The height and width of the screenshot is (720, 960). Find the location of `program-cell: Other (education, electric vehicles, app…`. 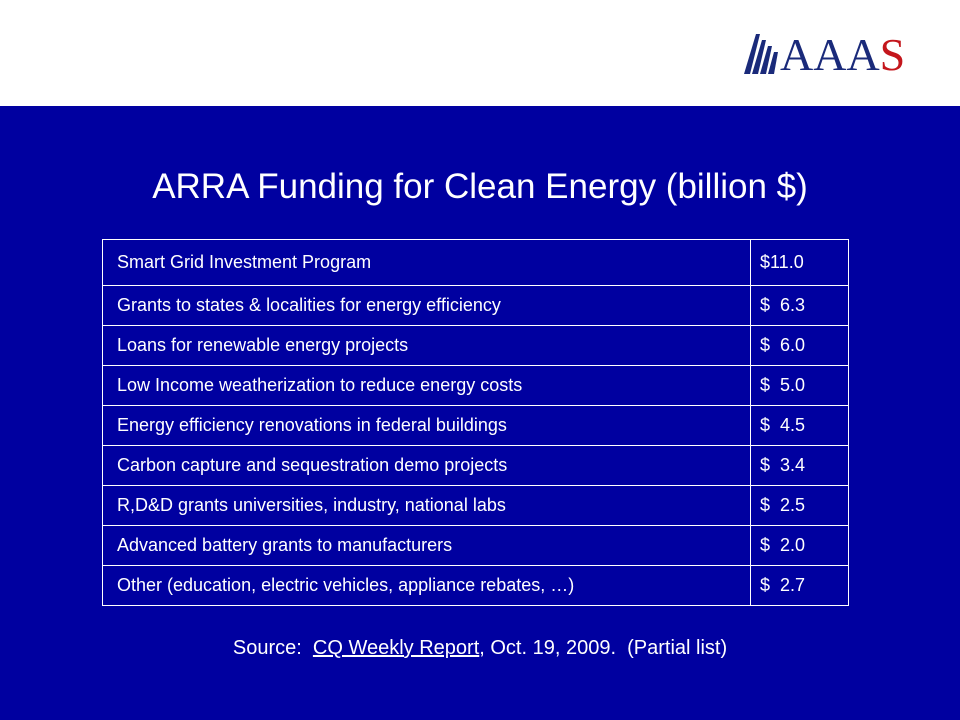

program-cell: Other (education, electric vehicles, app… is located at coordinates (426, 585).